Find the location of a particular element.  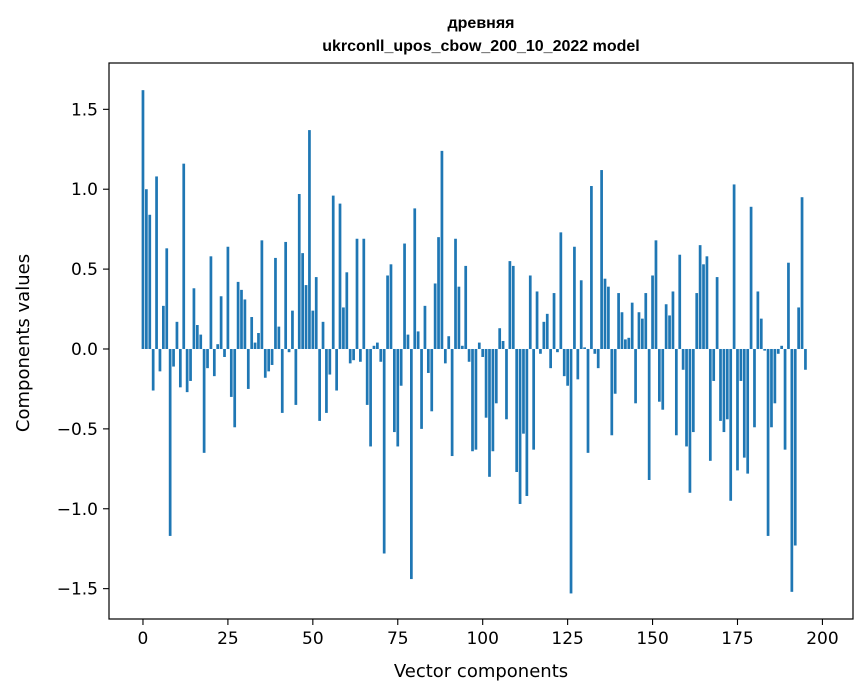

y-tick-label: 0.5 is located at coordinates (84, 270).